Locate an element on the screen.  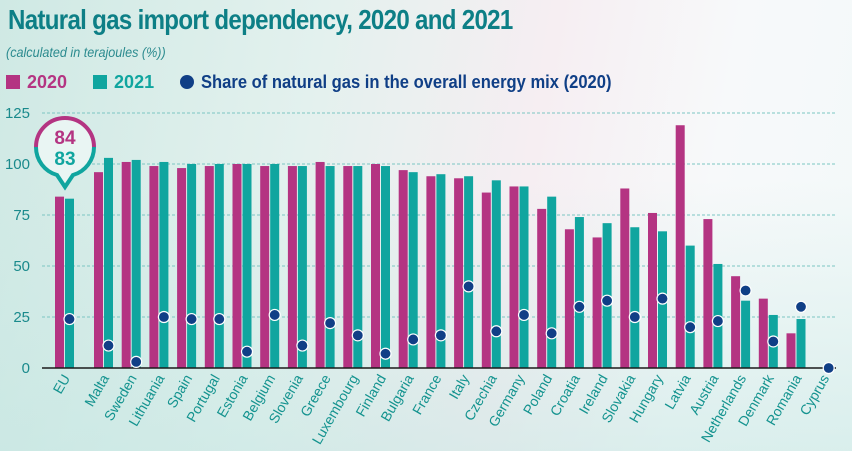
eu-callout: 84 83 is located at coordinates (65, 153).